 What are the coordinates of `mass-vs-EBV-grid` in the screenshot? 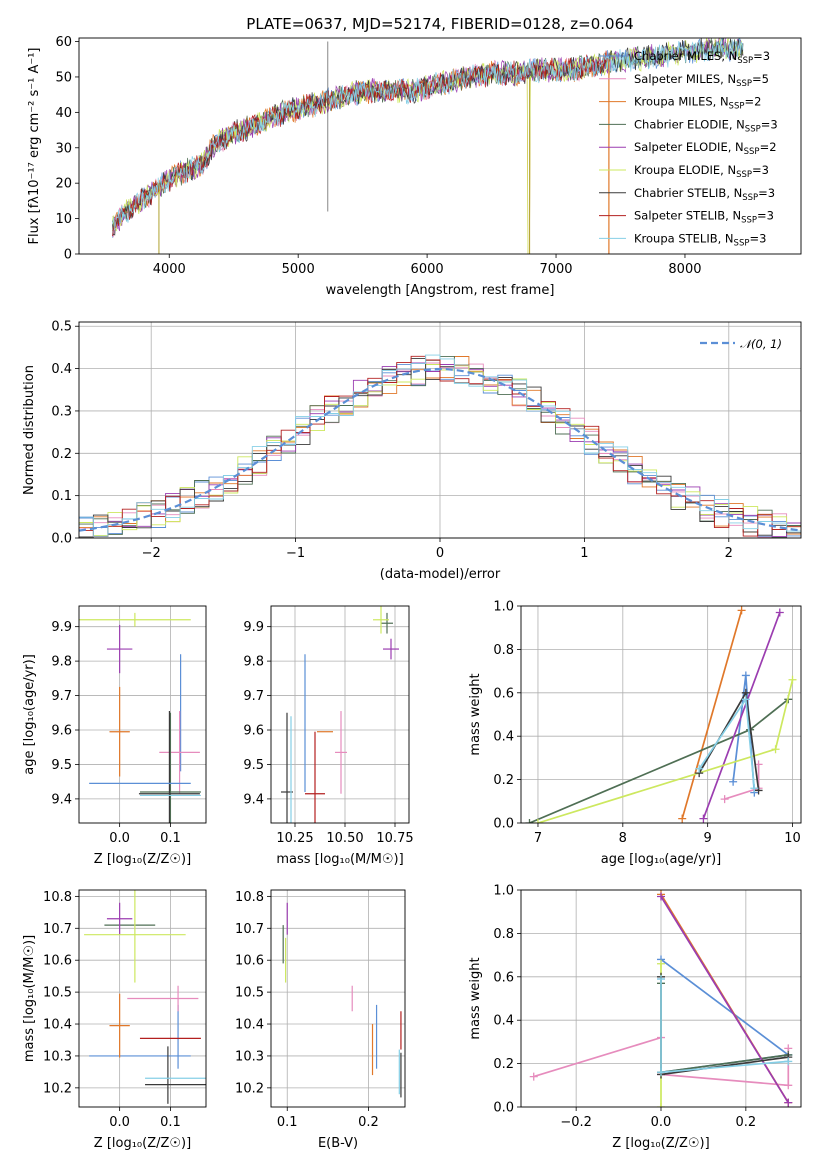 It's located at (338, 998).